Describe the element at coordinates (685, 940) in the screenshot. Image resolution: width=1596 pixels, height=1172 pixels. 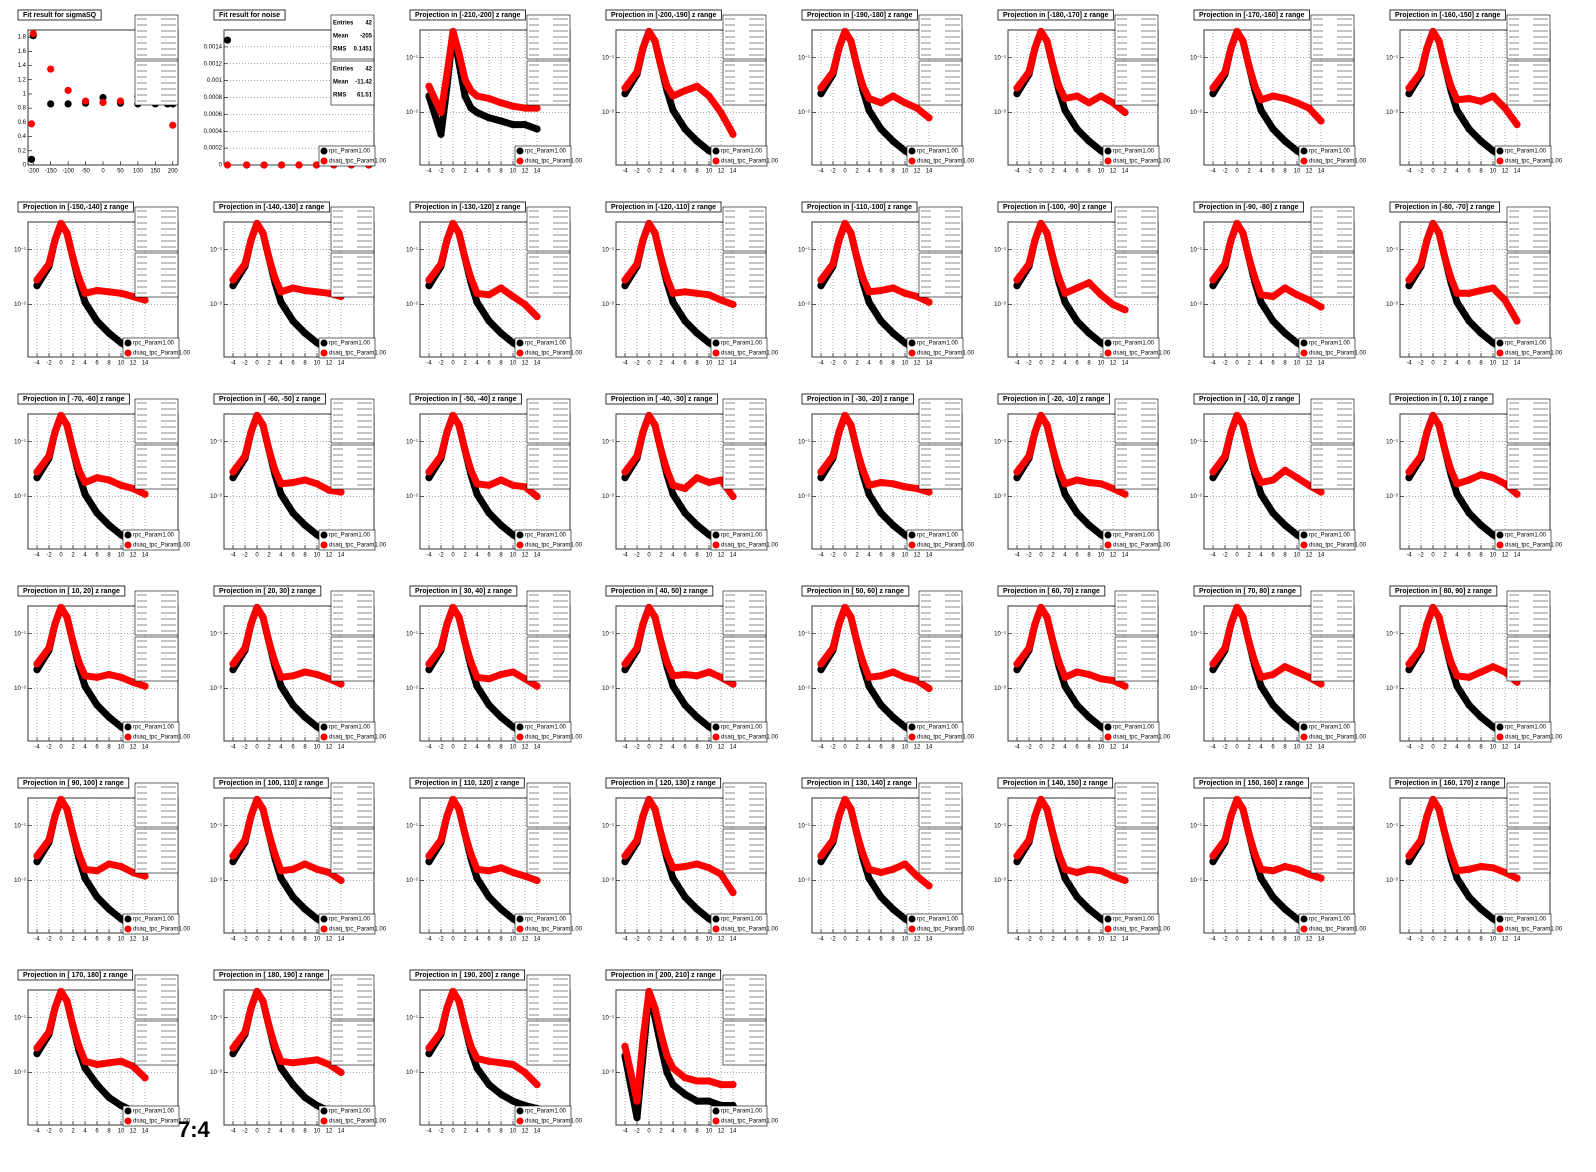
I see `x-tick-label: 6` at that location.